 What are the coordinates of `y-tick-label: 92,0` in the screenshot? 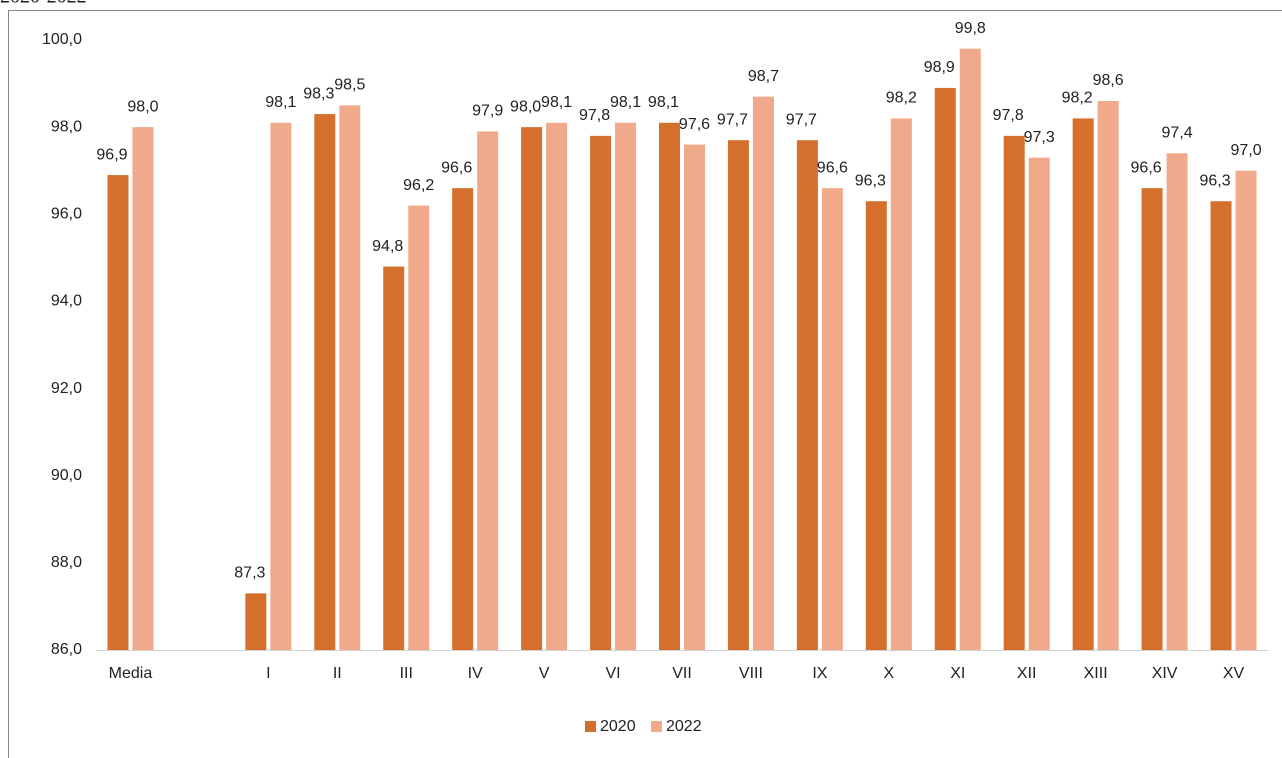 It's located at (66, 388).